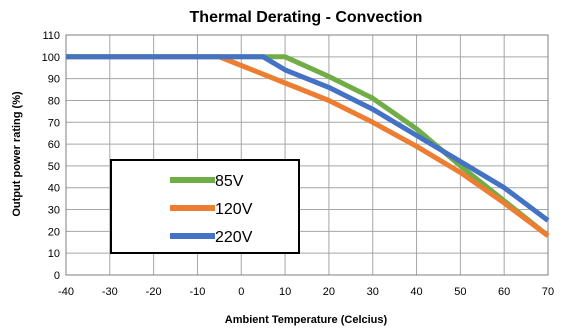  I want to click on y-tick-label: 30, so click(54, 211).